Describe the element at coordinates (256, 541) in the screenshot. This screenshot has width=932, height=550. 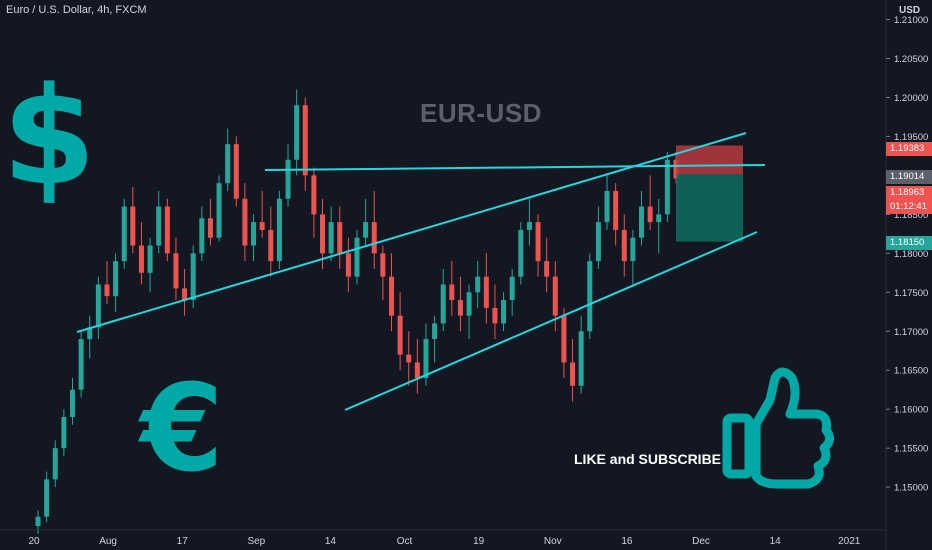
I see `x-tick-label: Sep` at that location.